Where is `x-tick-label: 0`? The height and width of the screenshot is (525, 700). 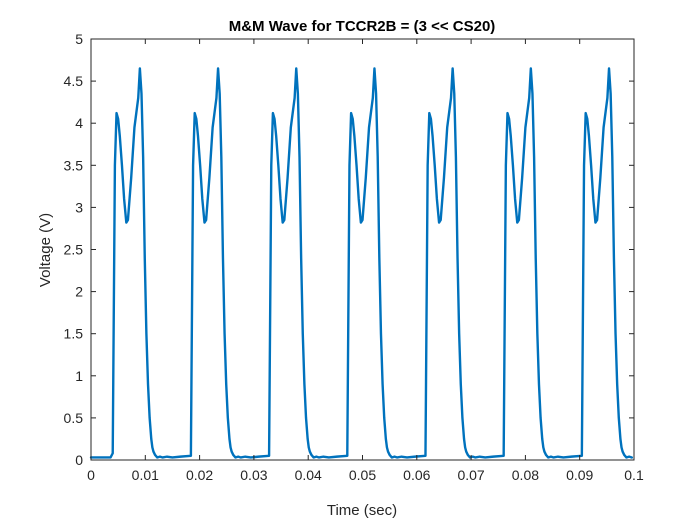 x-tick-label: 0 is located at coordinates (91, 475).